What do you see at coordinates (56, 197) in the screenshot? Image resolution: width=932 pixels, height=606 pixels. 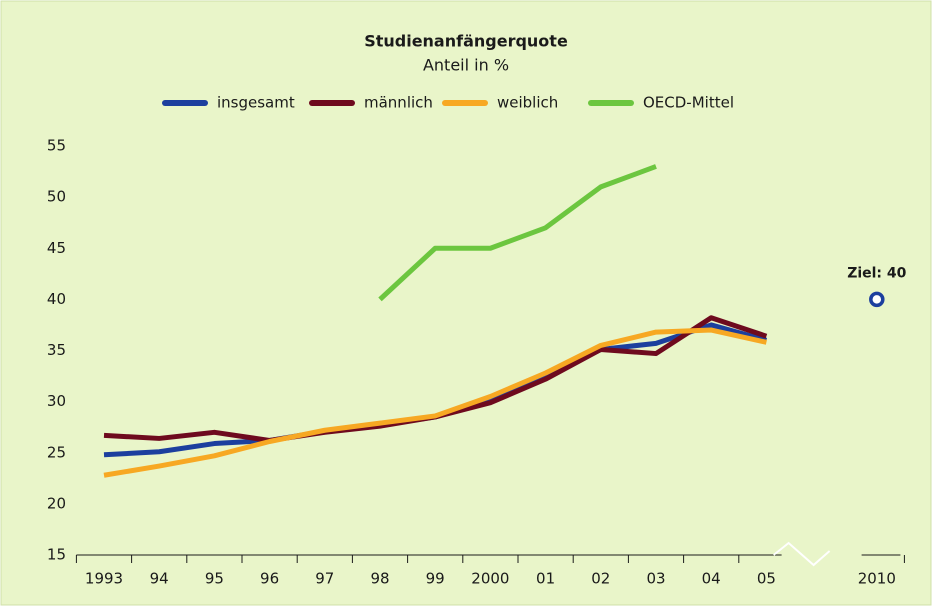 I see `y-tick-label: 50` at bounding box center [56, 197].